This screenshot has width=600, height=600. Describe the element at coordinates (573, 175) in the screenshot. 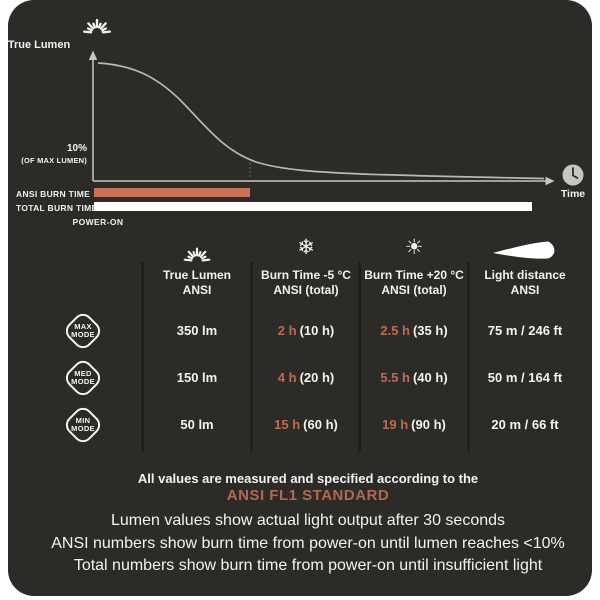

I see `time-clock-icon` at that location.